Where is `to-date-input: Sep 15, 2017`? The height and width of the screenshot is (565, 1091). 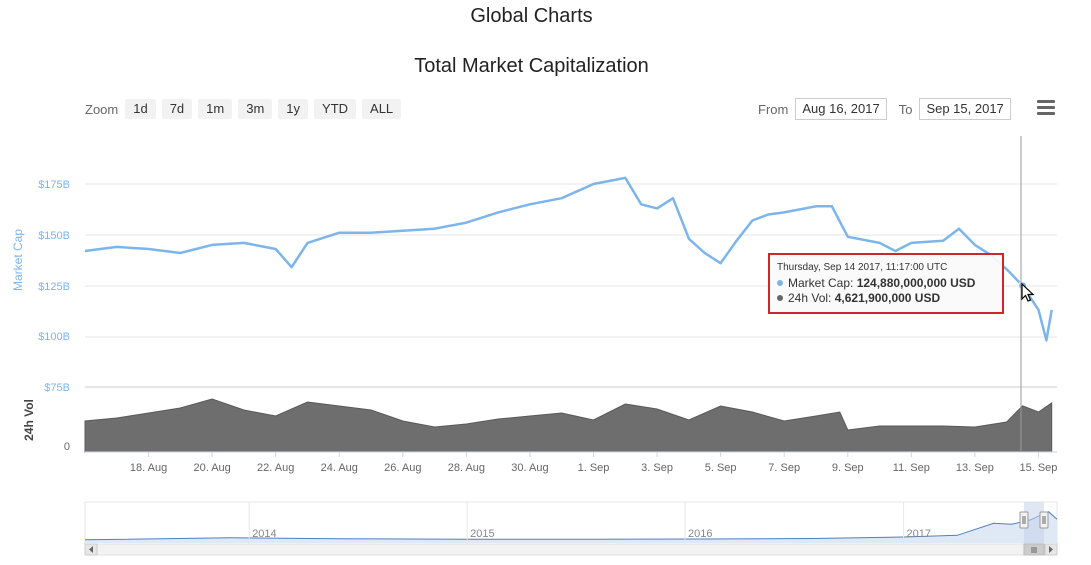
to-date-input: Sep 15, 2017 is located at coordinates (965, 109).